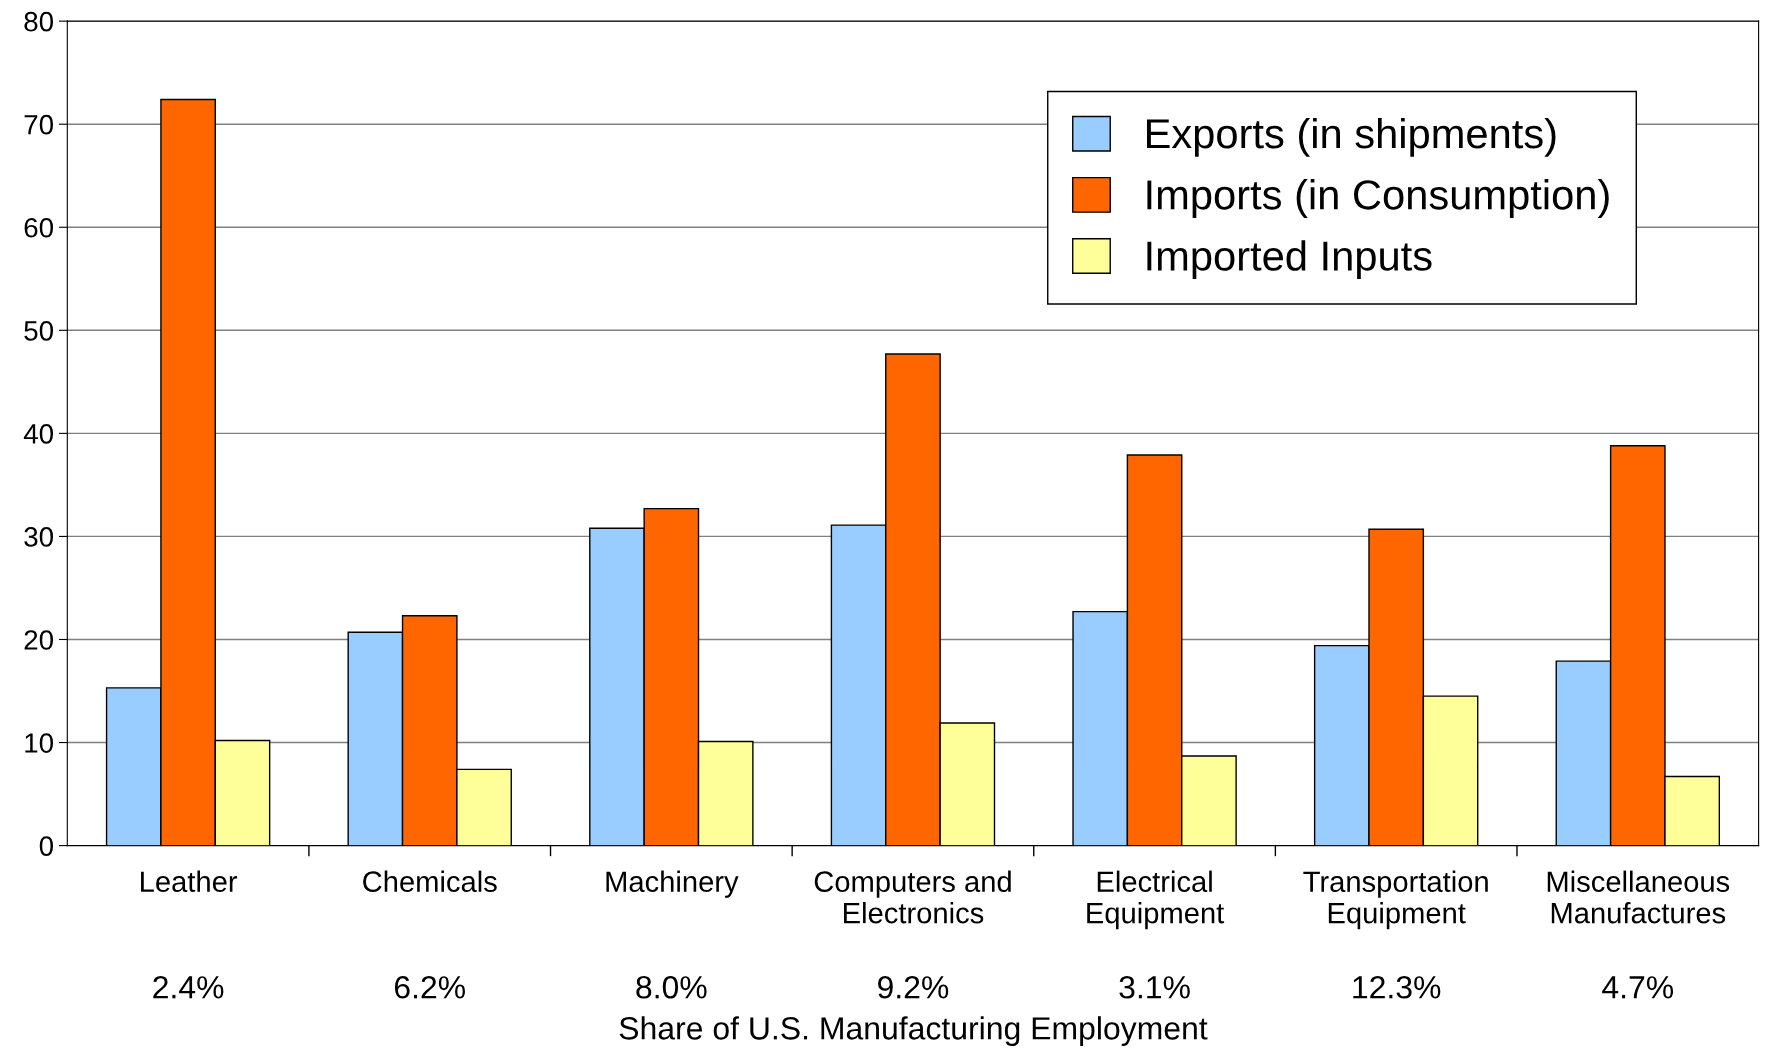 Image resolution: width=1771 pixels, height=1057 pixels. I want to click on legend-label: Exports (in shipments), so click(1351, 137).